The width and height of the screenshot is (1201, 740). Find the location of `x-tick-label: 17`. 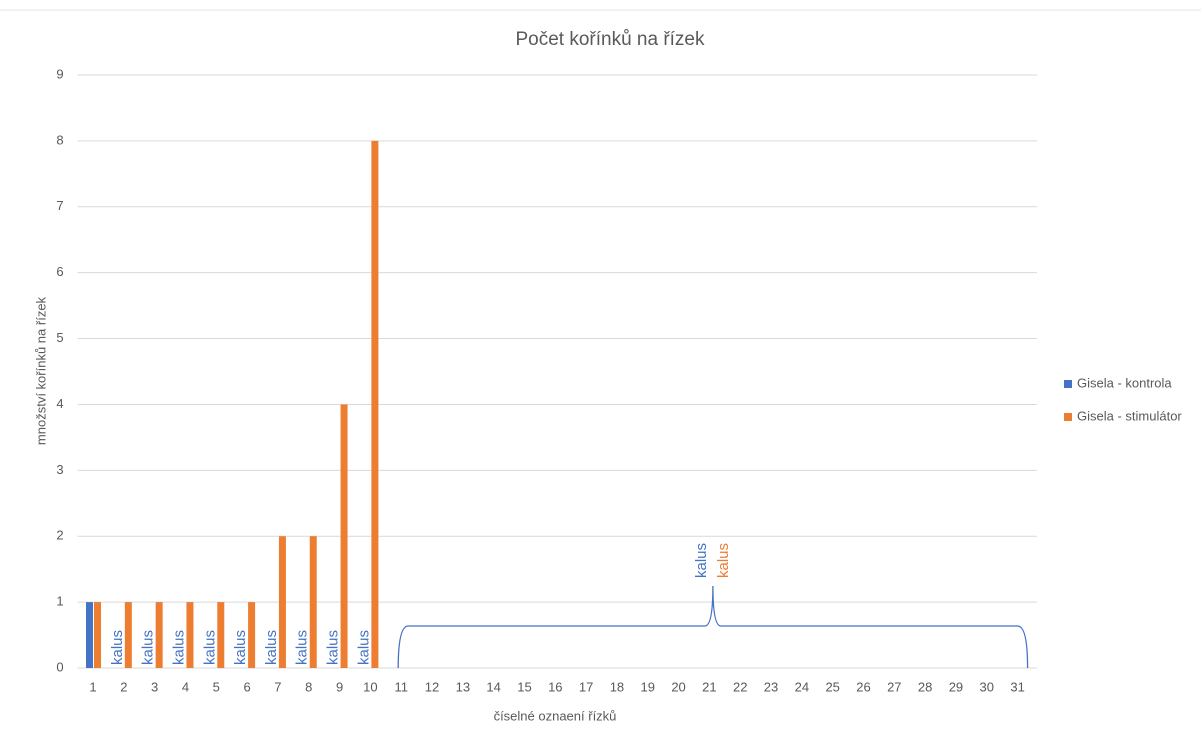

x-tick-label: 17 is located at coordinates (586, 686).